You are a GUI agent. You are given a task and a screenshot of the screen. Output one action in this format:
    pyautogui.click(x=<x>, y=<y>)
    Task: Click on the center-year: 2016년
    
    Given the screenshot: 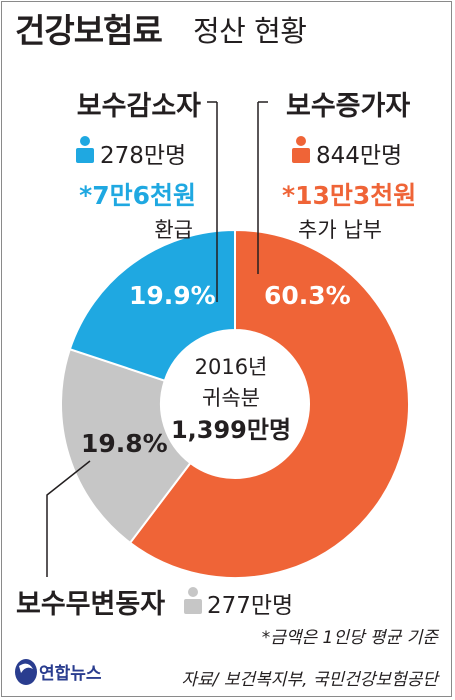 What is the action you would take?
    pyautogui.click(x=231, y=367)
    